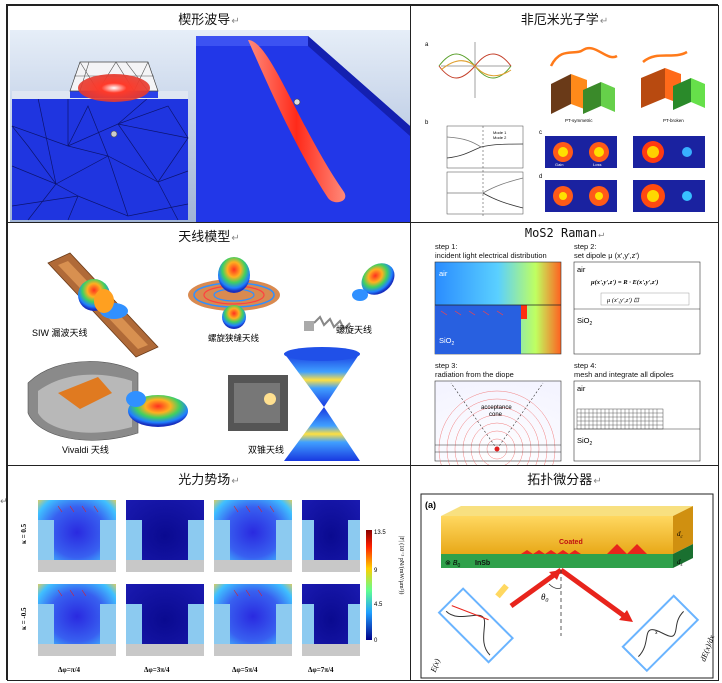 Image resolution: width=722 pixels, height=683 pixels. I want to click on non-hermitian-figure: a PT-symmetric PT-broken b, so click(565, 129).